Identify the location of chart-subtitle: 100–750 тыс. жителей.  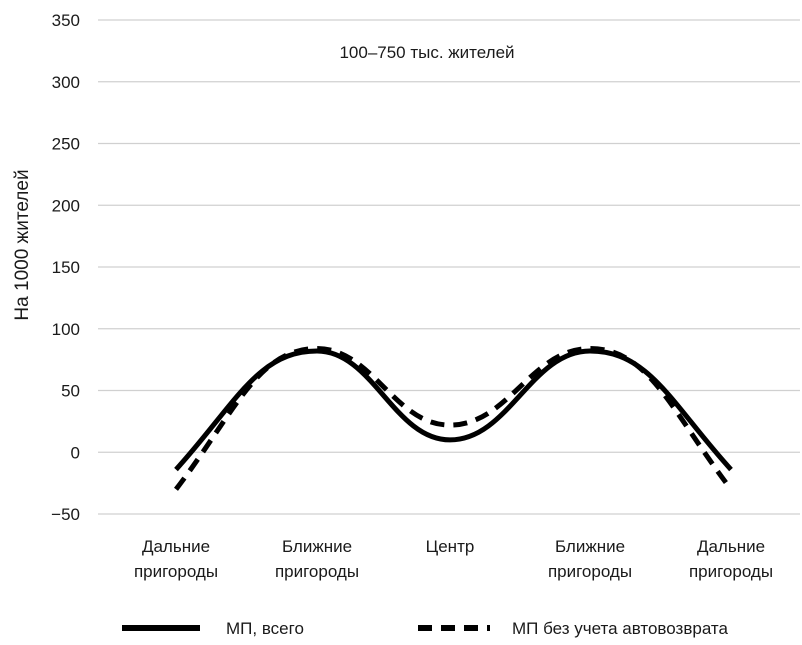
(426, 52).